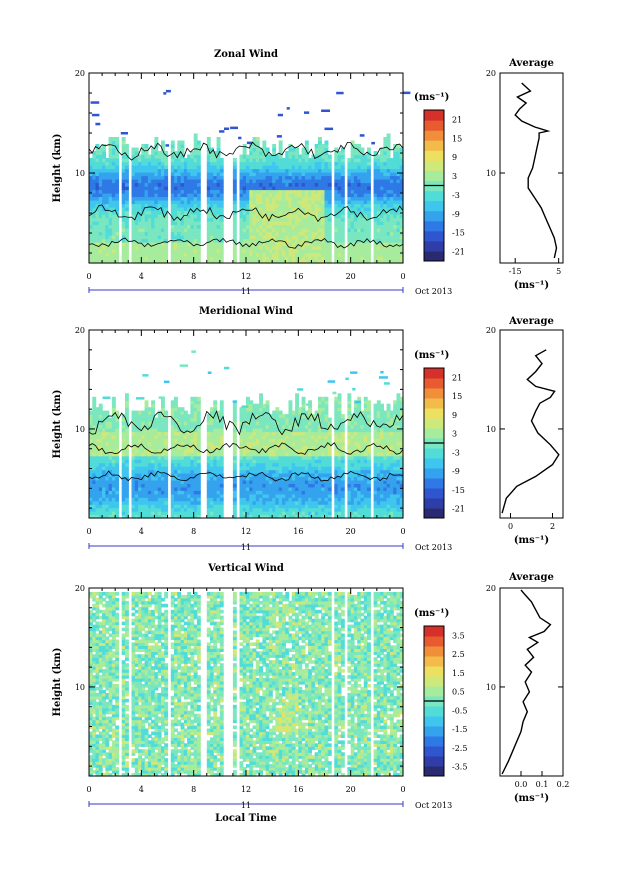 The width and height of the screenshot is (621, 873). What do you see at coordinates (246, 54) in the screenshot?
I see `chart-title: Zonal Wind` at bounding box center [246, 54].